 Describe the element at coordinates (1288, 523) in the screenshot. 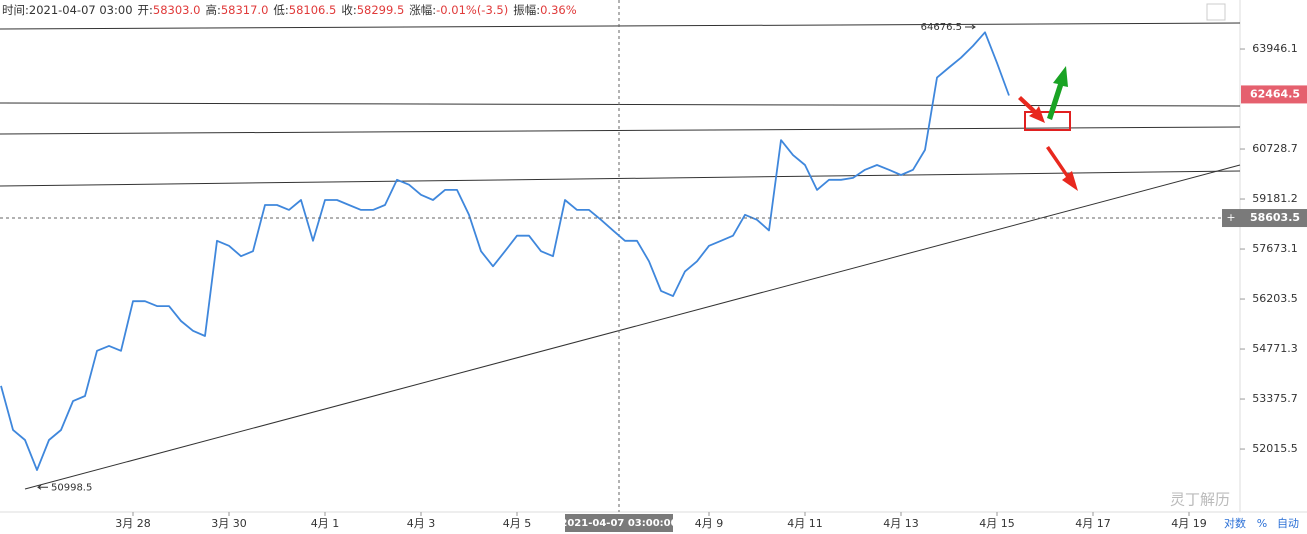

I see `scale-control: 自动` at that location.